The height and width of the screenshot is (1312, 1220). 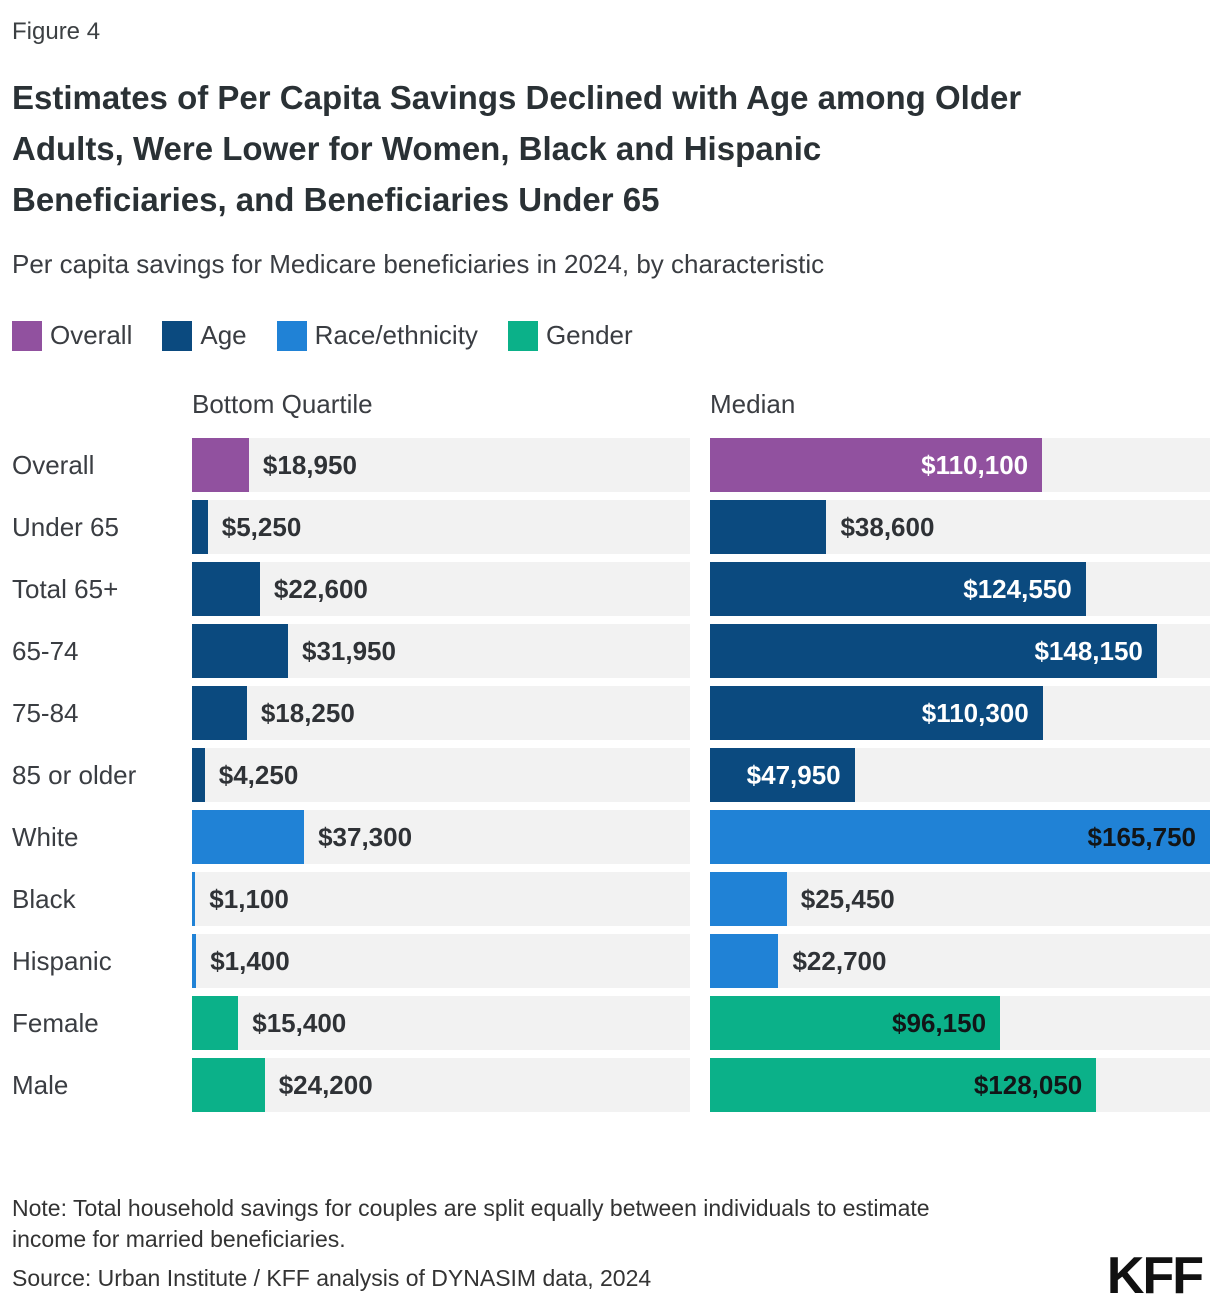 I want to click on kff-logo: KFF, so click(x=1155, y=1276).